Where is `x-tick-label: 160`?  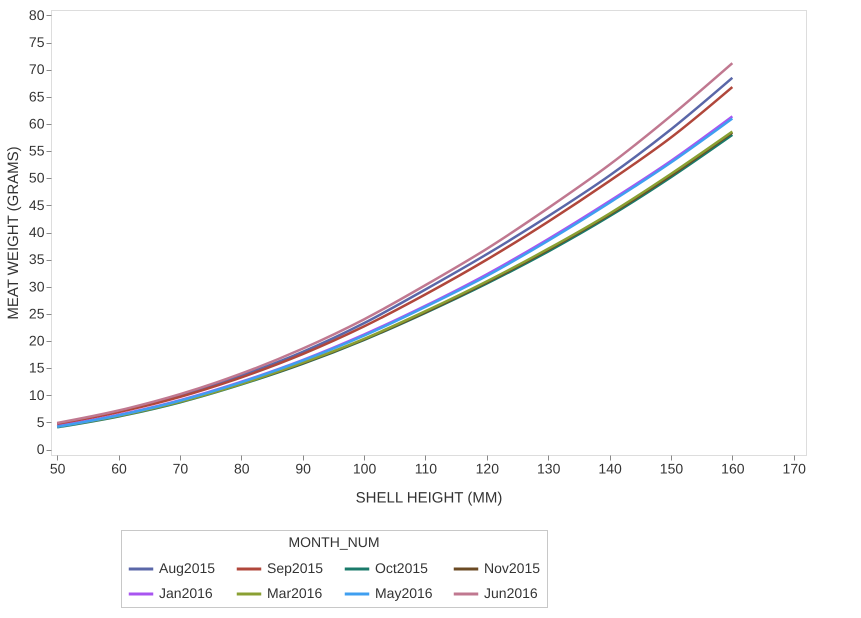 x-tick-label: 160 is located at coordinates (733, 468).